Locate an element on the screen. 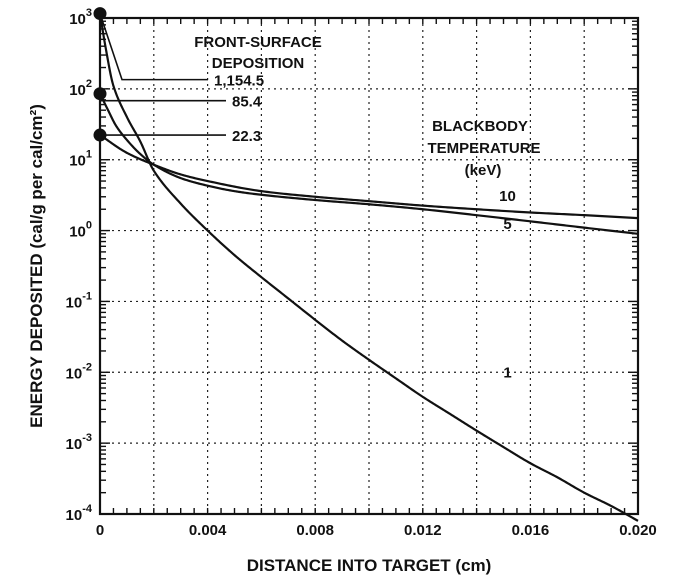 This screenshot has width=679, height=582. legend-title-line3: (keV) is located at coordinates (483, 170).